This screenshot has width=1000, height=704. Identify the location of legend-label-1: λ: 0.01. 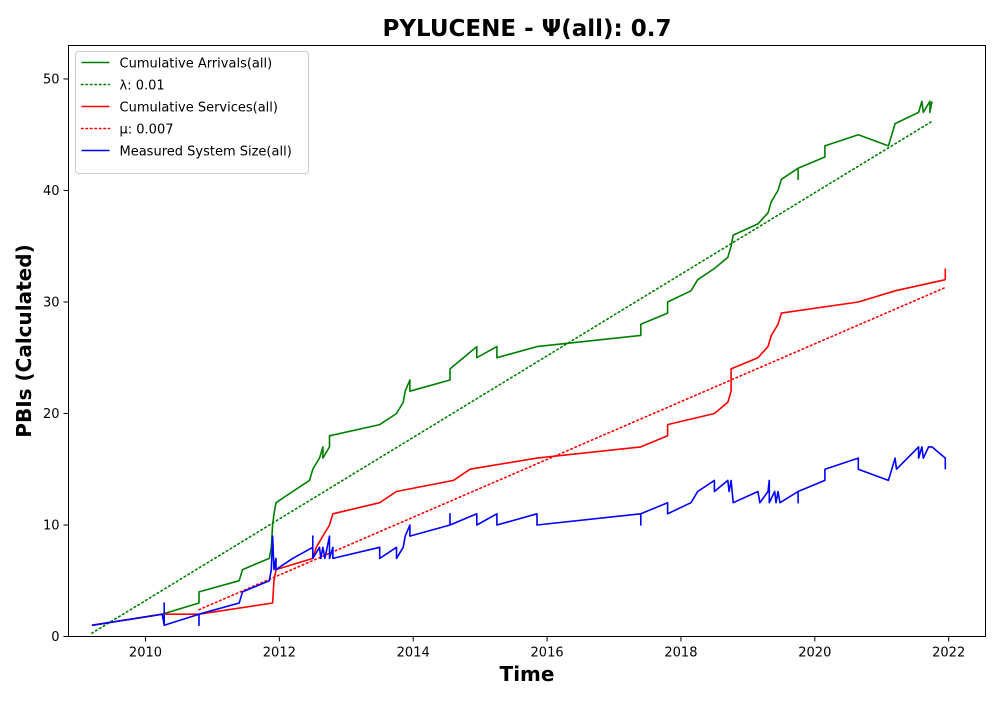
(142, 86).